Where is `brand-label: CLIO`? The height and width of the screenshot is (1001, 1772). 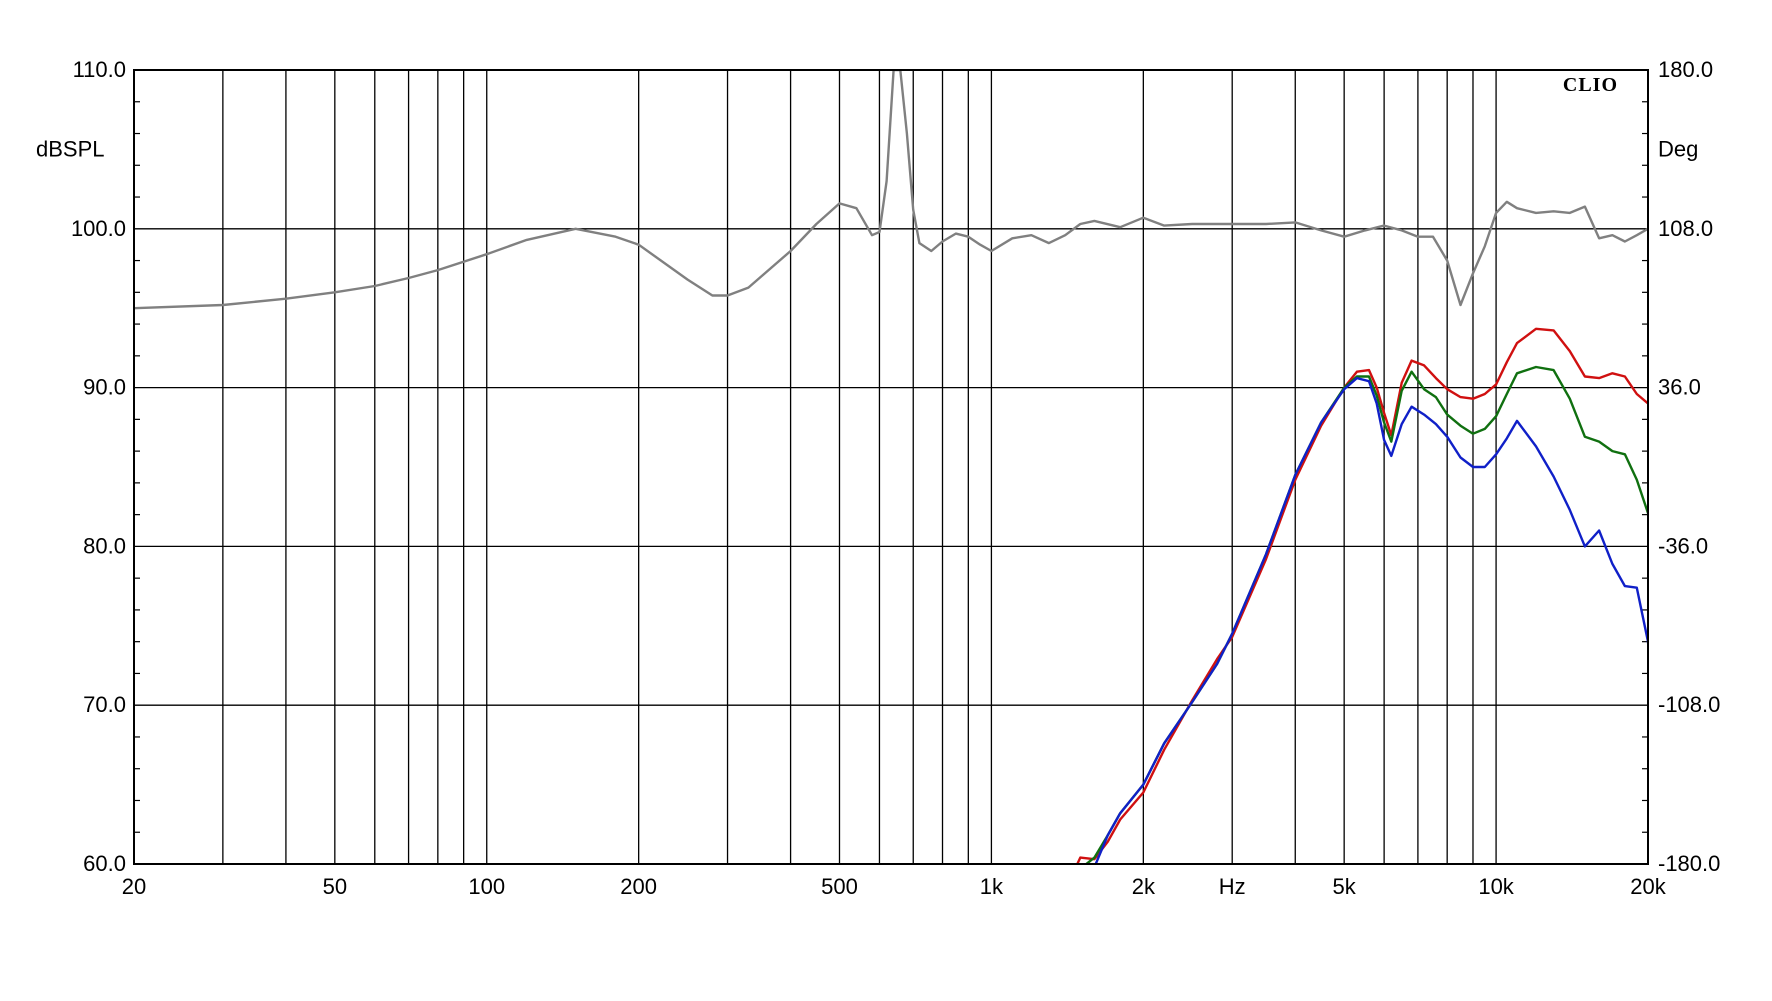 brand-label: CLIO is located at coordinates (1590, 85).